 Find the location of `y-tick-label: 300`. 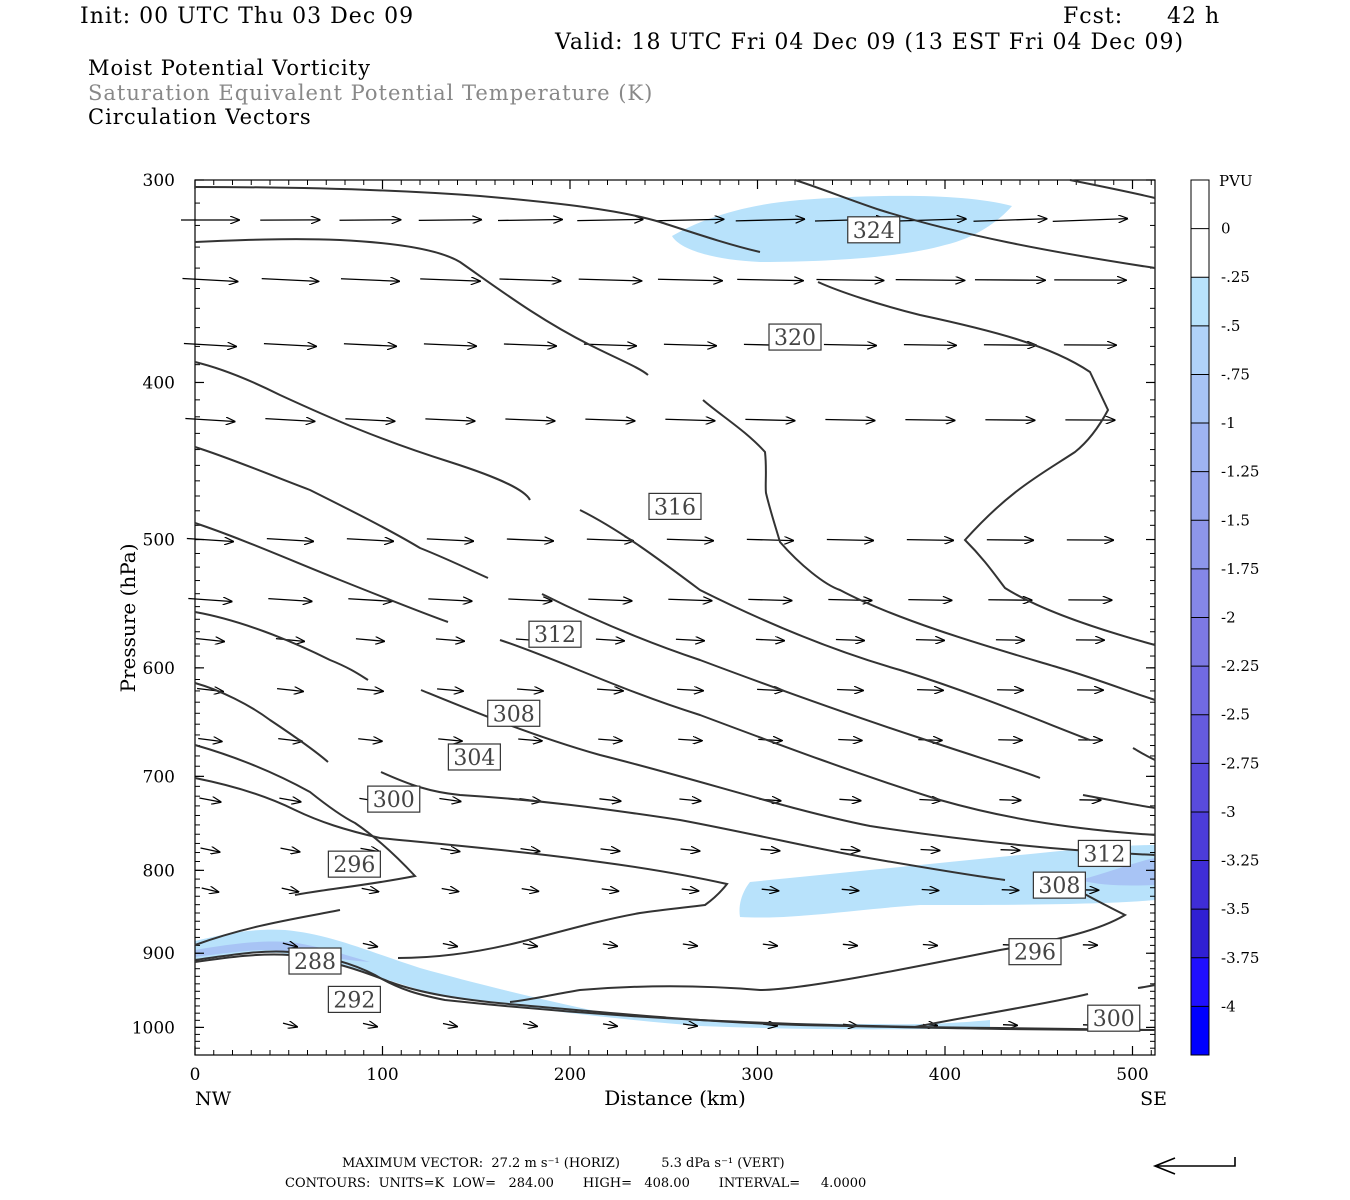

y-tick-label: 300 is located at coordinates (159, 181).